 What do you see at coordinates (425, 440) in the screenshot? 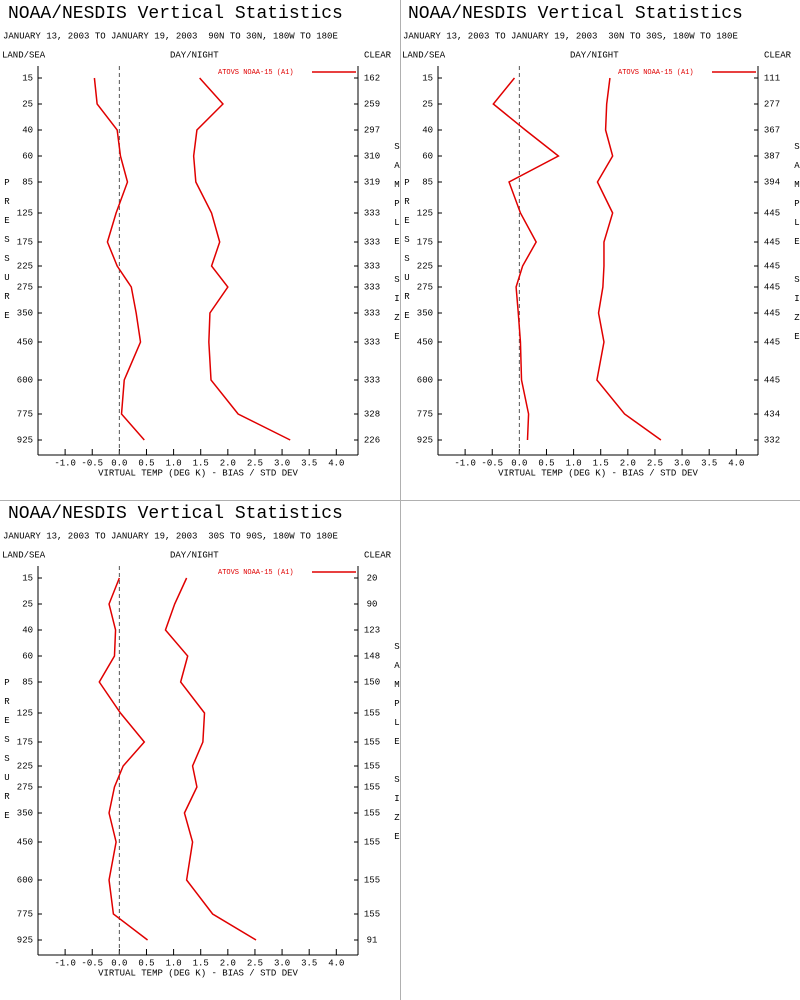
I see `y-tick-label: 925` at bounding box center [425, 440].